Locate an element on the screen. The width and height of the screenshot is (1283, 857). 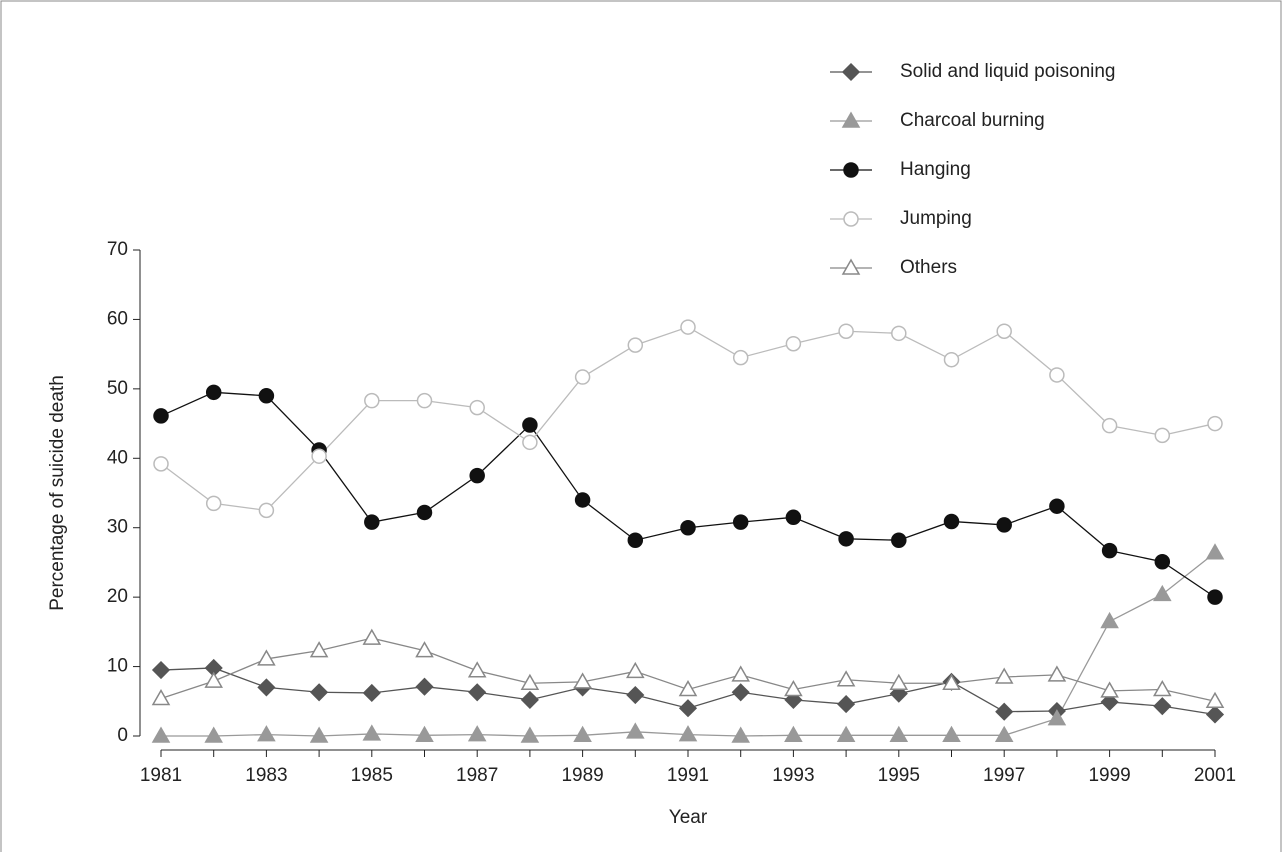
legend-label: Charcoal burning is located at coordinates (972, 120).